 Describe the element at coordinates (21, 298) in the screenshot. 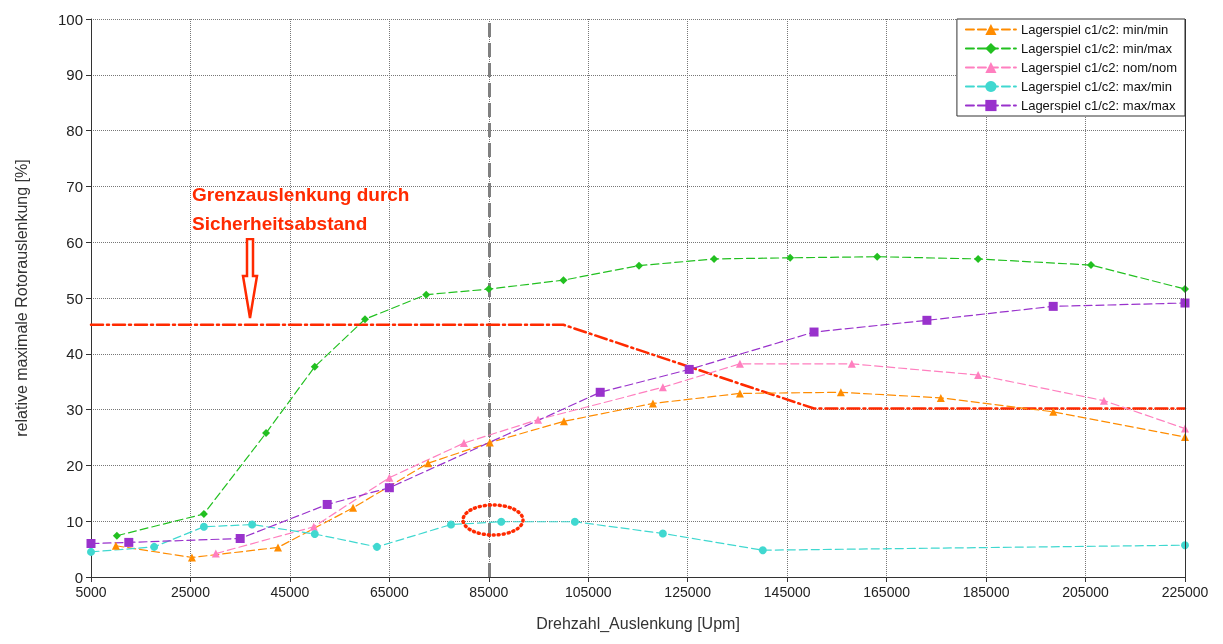

I see `y-axis-title: relative maximale Rotorauslenkung [%]` at that location.